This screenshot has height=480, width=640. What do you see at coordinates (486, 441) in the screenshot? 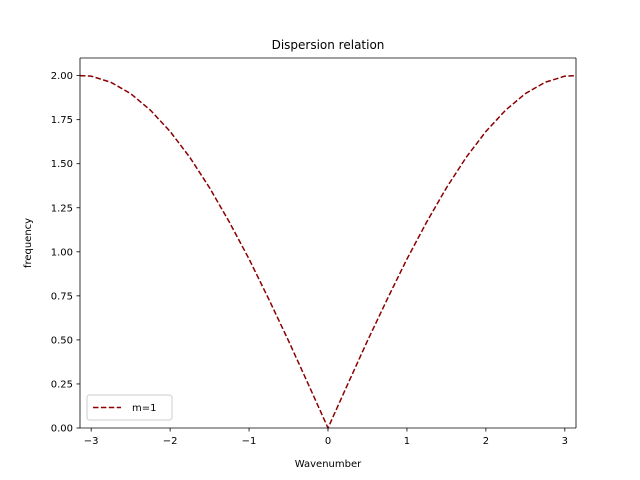
I see `x-tick-label: 2` at bounding box center [486, 441].